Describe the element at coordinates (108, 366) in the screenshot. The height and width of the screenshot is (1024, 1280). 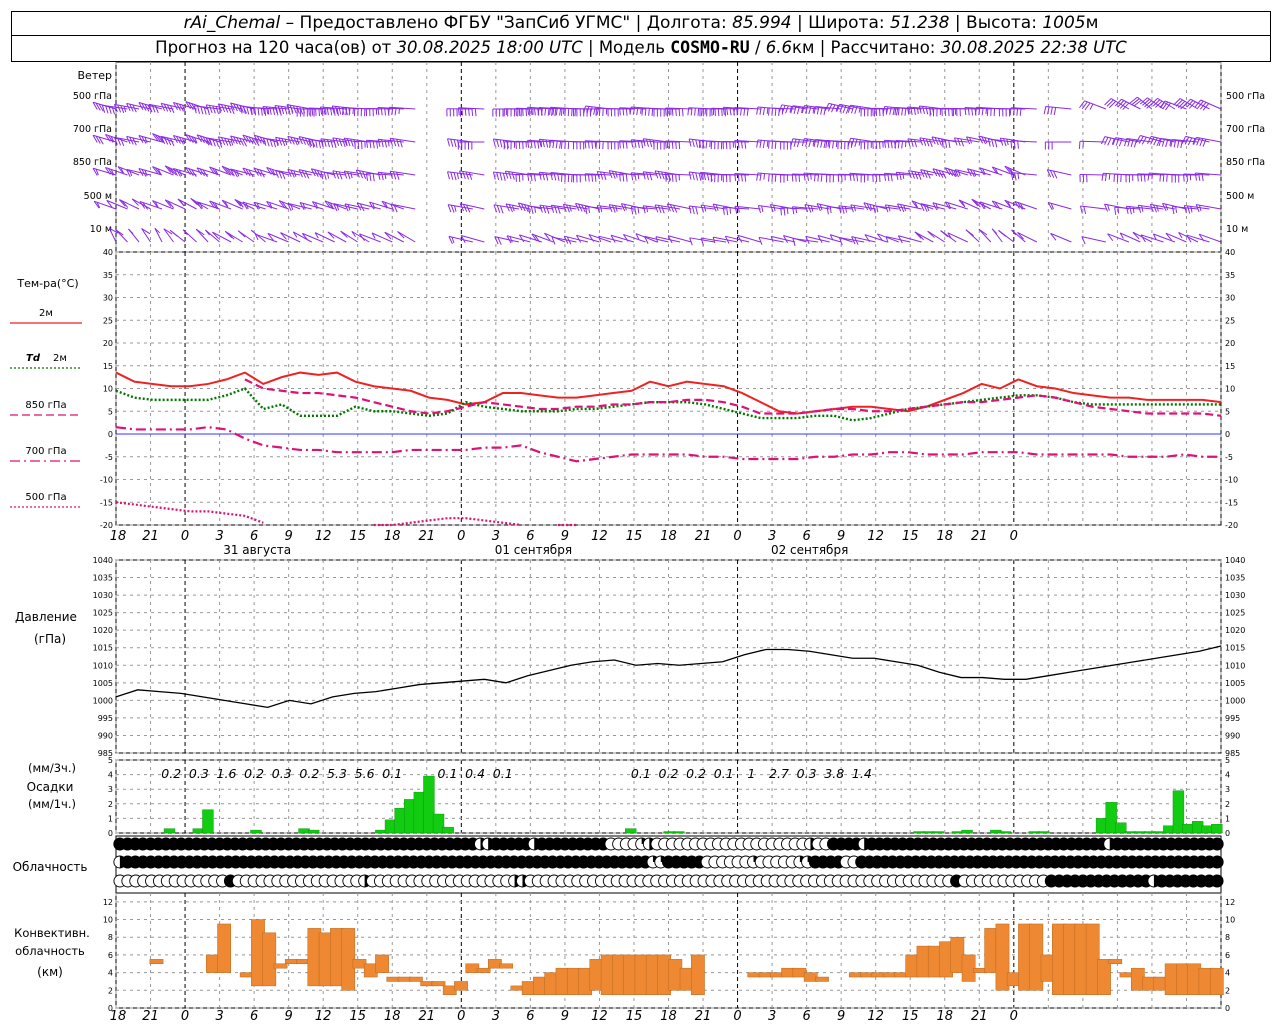
I see `temp-ytick-label-left: 15` at that location.